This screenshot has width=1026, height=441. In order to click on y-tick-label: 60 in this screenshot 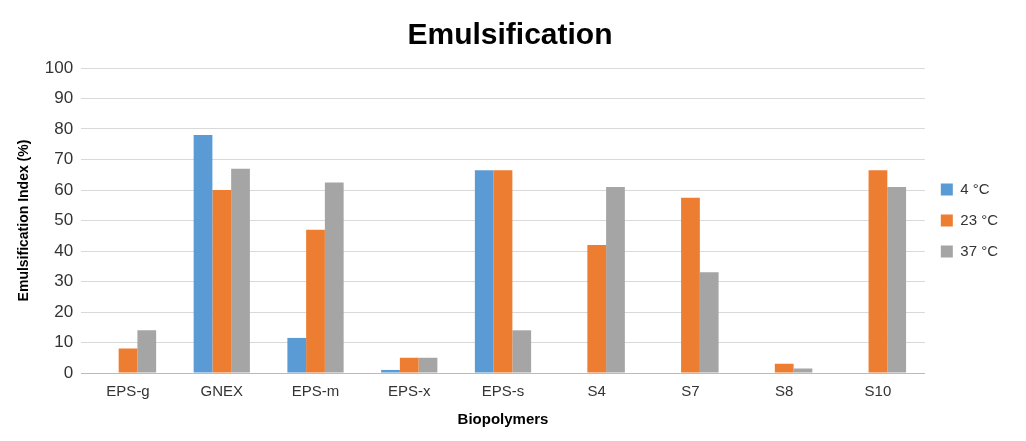, I will do `click(64, 189)`.